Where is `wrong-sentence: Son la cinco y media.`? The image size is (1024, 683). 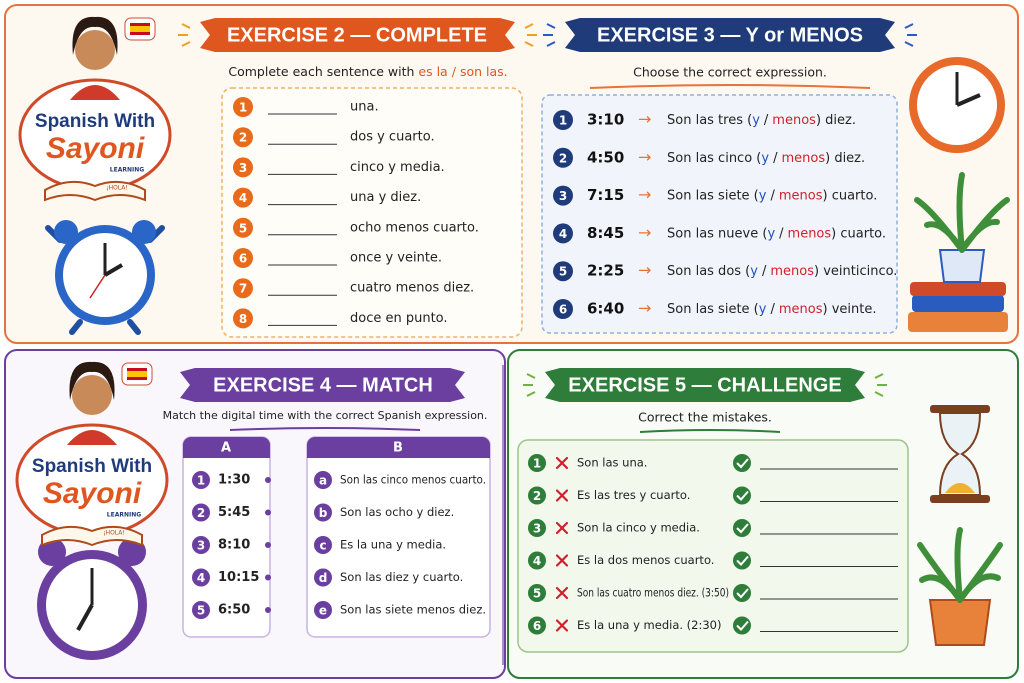
wrong-sentence: Son la cinco y media. is located at coordinates (638, 528).